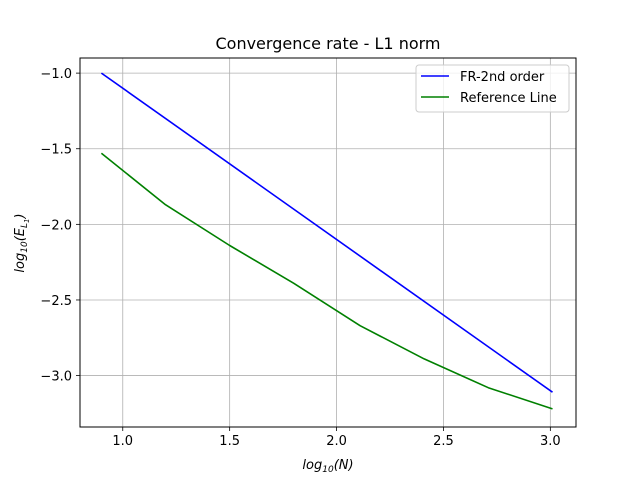  Describe the element at coordinates (56, 377) in the screenshot. I see `y-tick-label: −3.0` at that location.